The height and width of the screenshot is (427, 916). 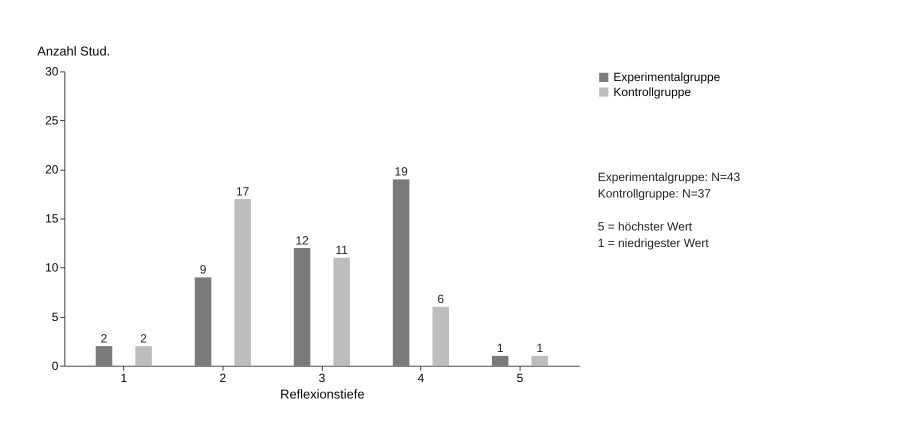 What do you see at coordinates (341, 250) in the screenshot?
I see `data-label: 11` at bounding box center [341, 250].